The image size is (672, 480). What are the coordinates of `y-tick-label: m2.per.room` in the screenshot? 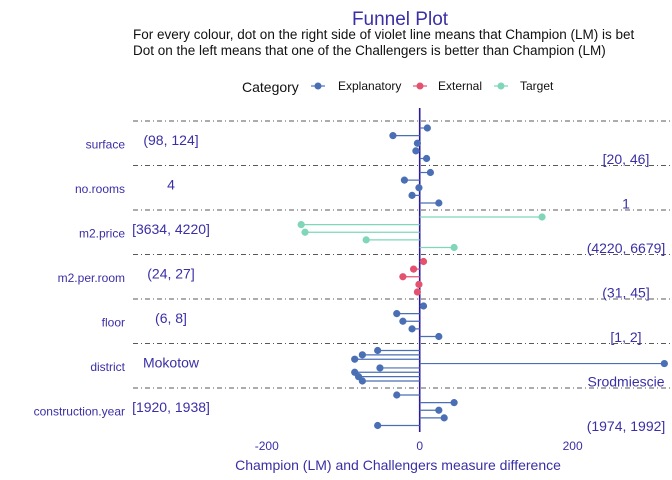 It's located at (91, 278).